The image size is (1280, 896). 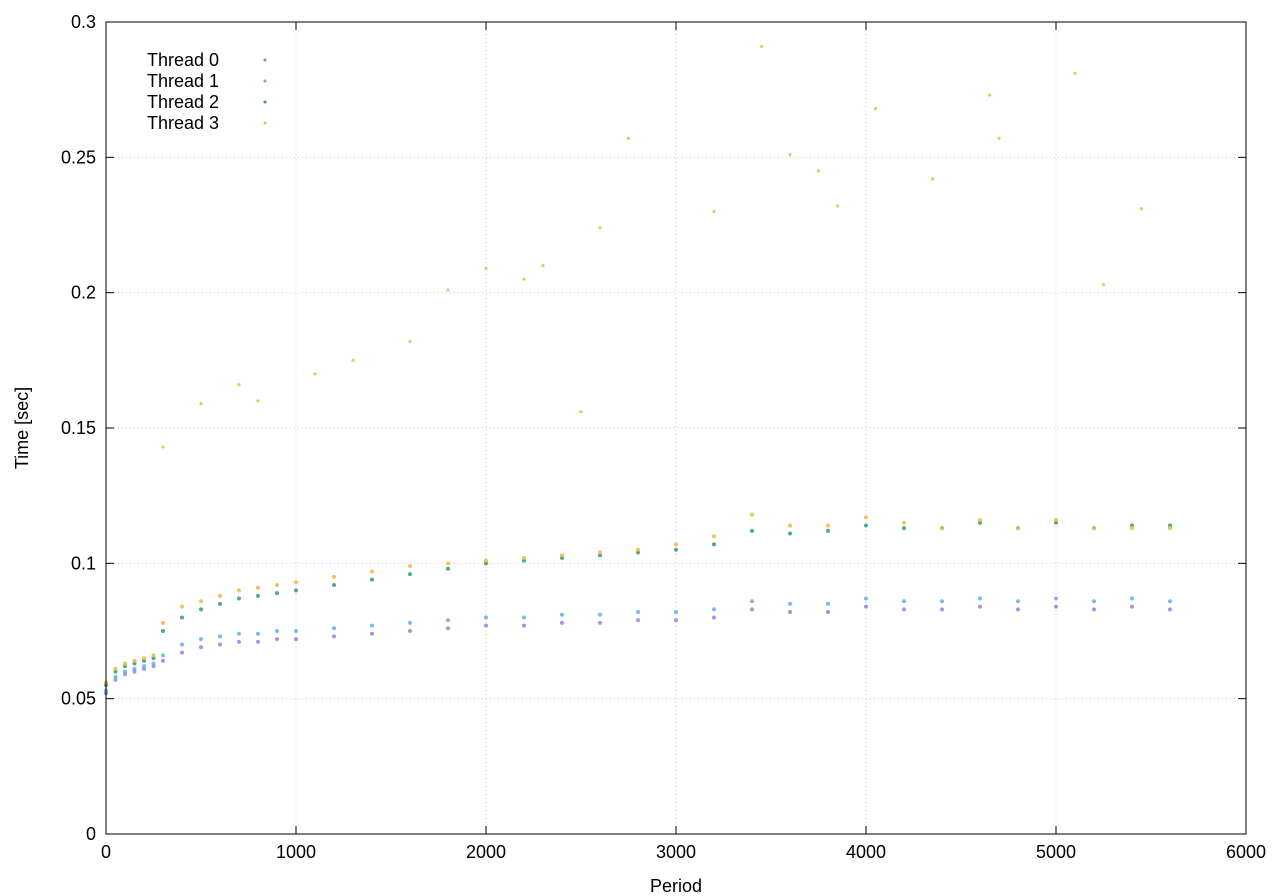 What do you see at coordinates (1246, 852) in the screenshot?
I see `x-tick-label: 6000` at bounding box center [1246, 852].